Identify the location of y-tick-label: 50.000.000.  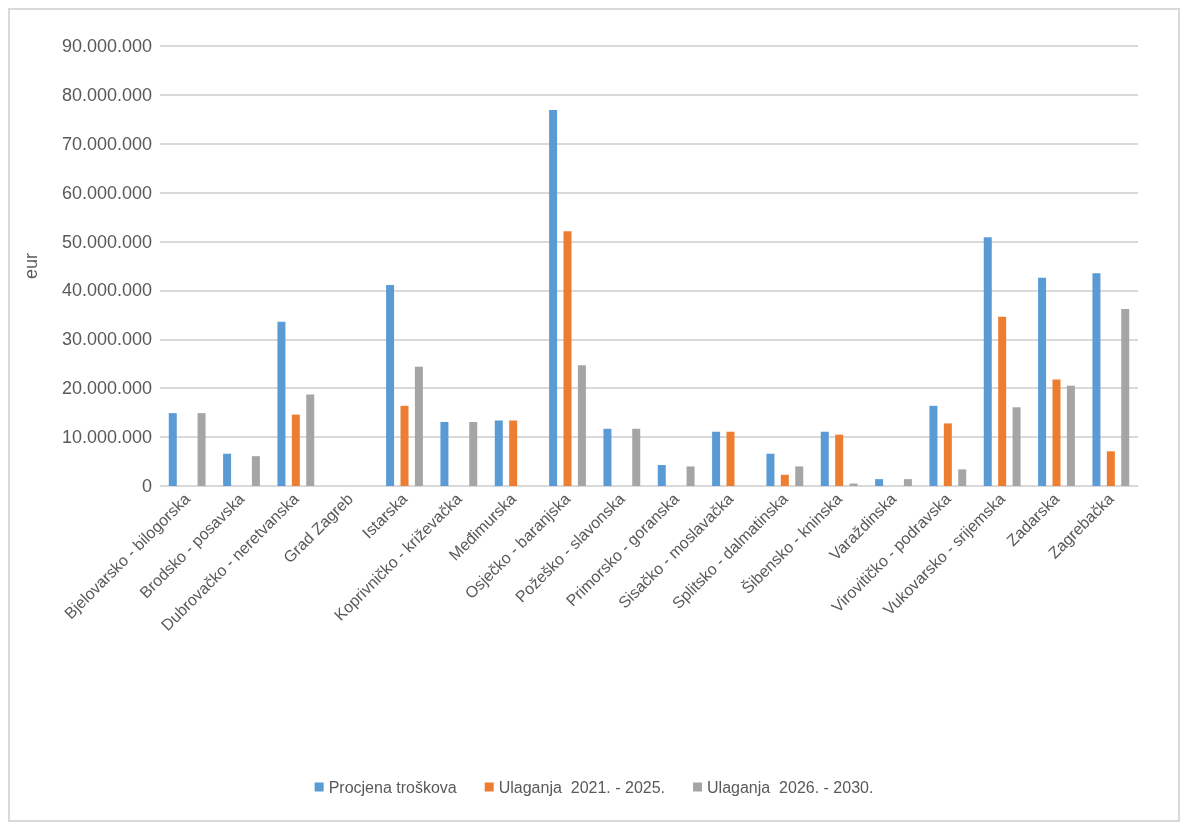
(106, 241).